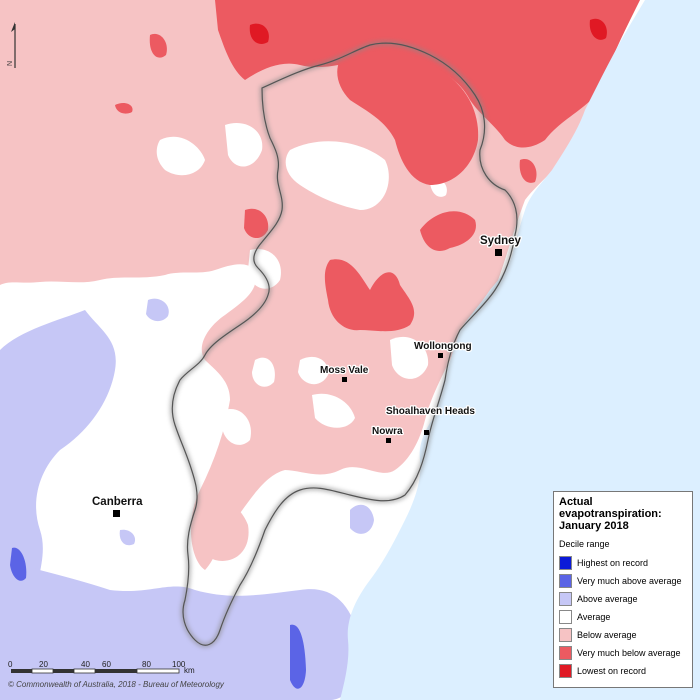 This screenshot has height=700, width=700. I want to click on place-label: Canberra, so click(117, 502).